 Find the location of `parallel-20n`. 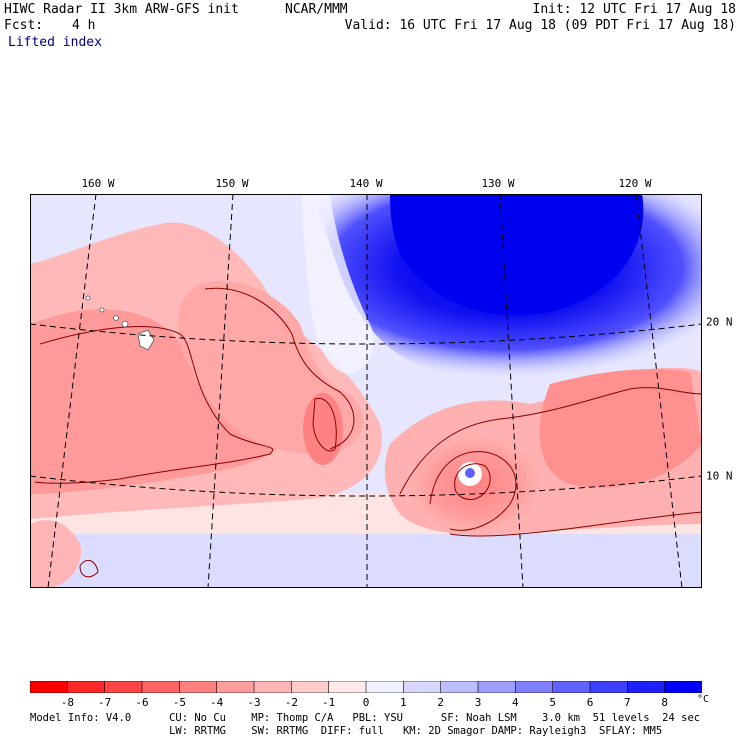

parallel-20n is located at coordinates (366, 334).